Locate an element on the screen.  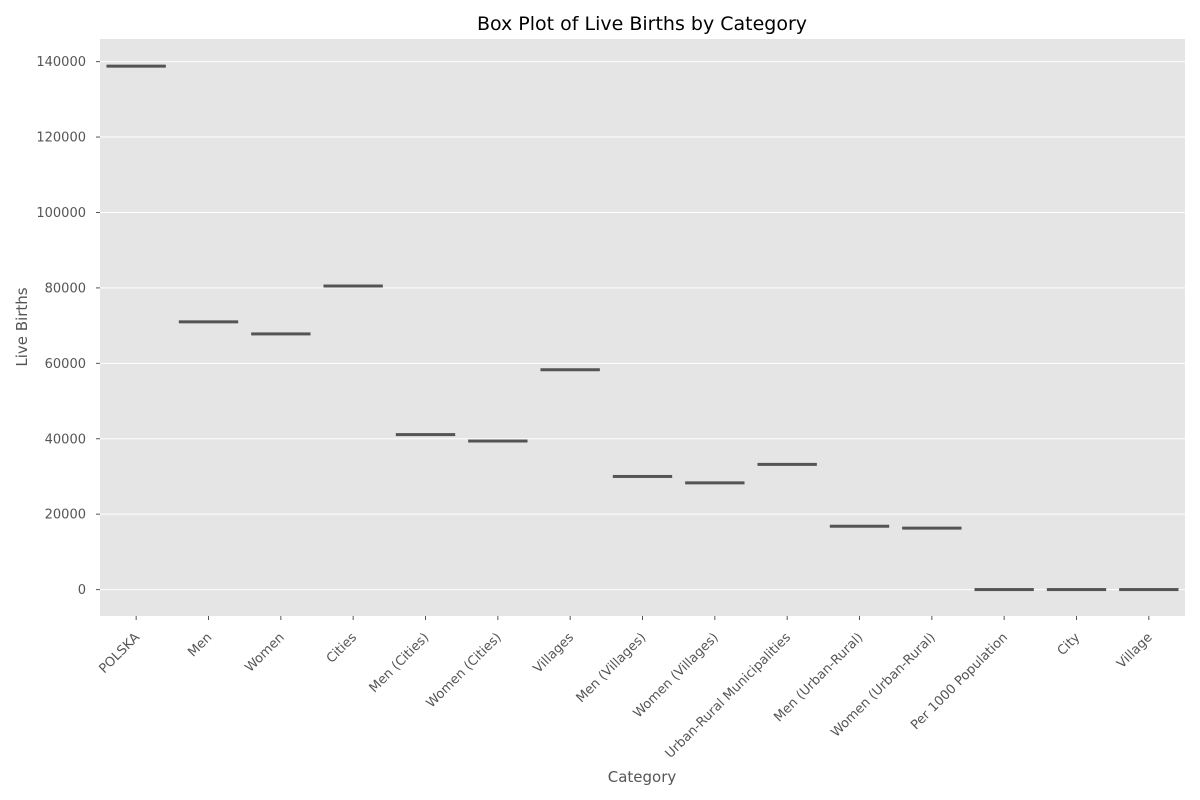
x-axis-label: Category is located at coordinates (642, 777).